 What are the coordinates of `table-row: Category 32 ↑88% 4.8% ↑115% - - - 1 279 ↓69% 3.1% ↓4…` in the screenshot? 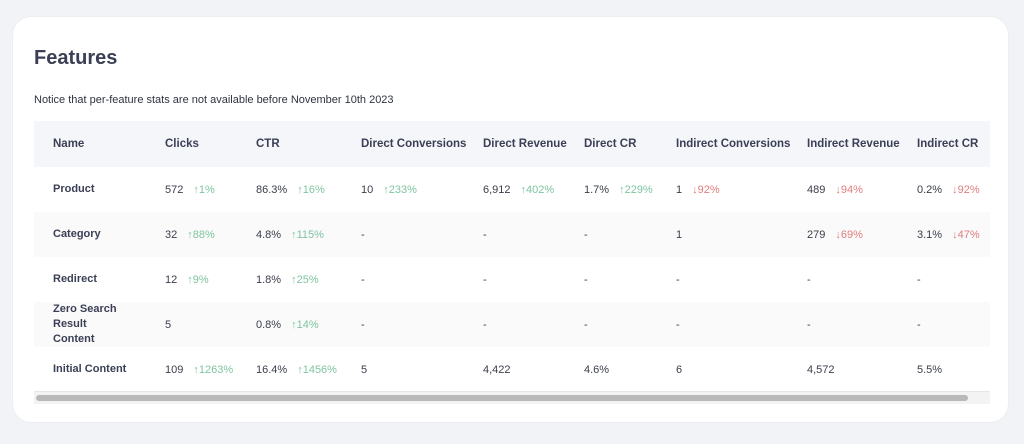 It's located at (512, 234).